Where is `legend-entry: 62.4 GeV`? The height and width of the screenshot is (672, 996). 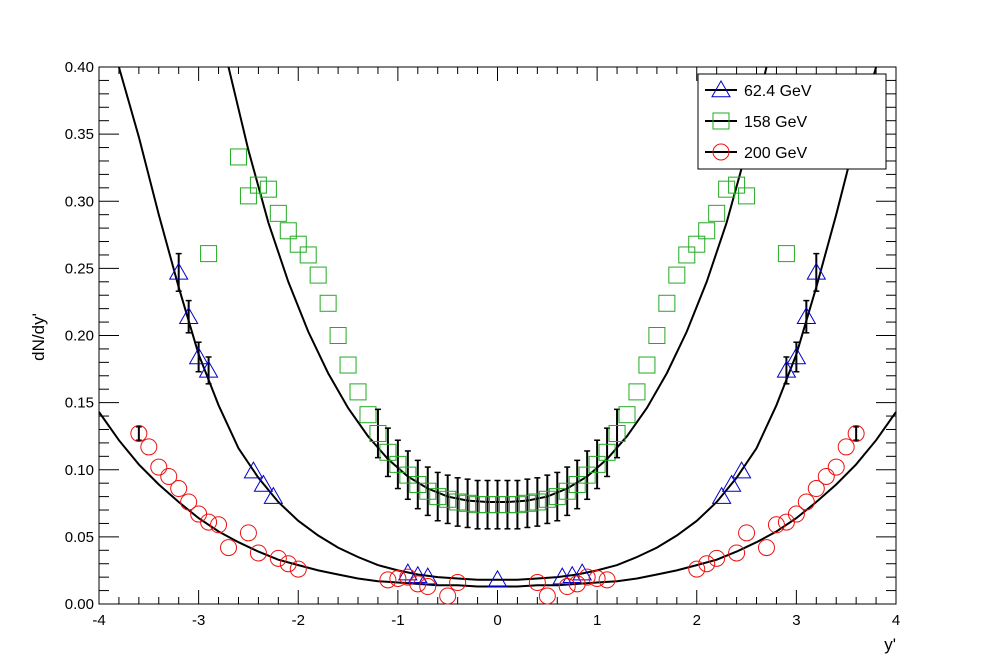
legend-entry: 62.4 GeV is located at coordinates (758, 89).